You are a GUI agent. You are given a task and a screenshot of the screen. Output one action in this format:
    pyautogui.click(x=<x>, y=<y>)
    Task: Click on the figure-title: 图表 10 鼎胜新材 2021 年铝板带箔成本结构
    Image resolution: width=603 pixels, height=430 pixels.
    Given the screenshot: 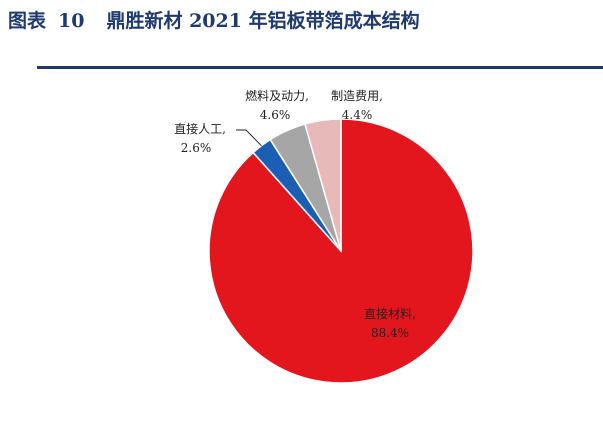 What is the action you would take?
    pyautogui.click(x=214, y=19)
    